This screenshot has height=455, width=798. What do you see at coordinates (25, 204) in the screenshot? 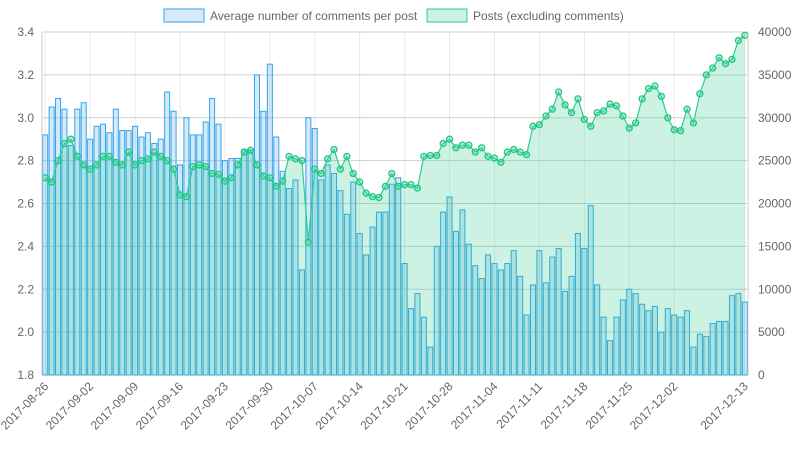
I see `y-left-tick-label: 2.6` at bounding box center [25, 204].